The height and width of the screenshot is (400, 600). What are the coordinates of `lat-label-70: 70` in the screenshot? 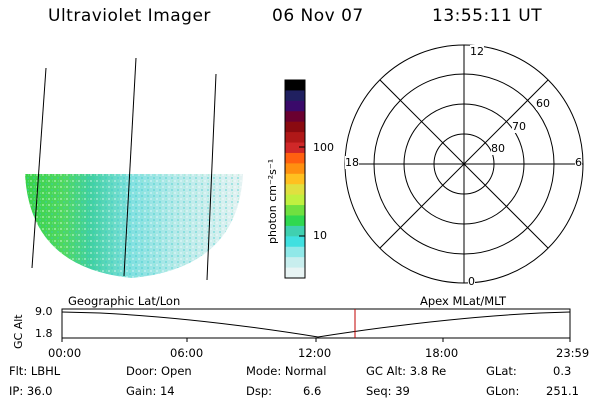 It's located at (519, 126).